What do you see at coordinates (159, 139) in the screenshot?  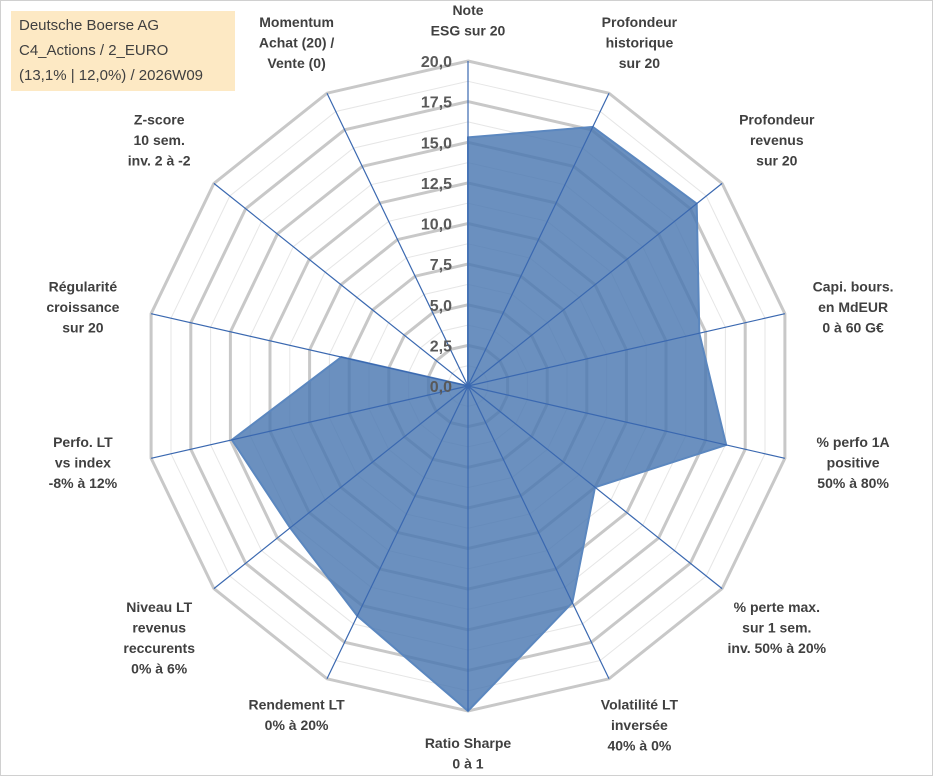 I see `axis-label: Z-score 10 sem. inv. 2 à -2` at bounding box center [159, 139].